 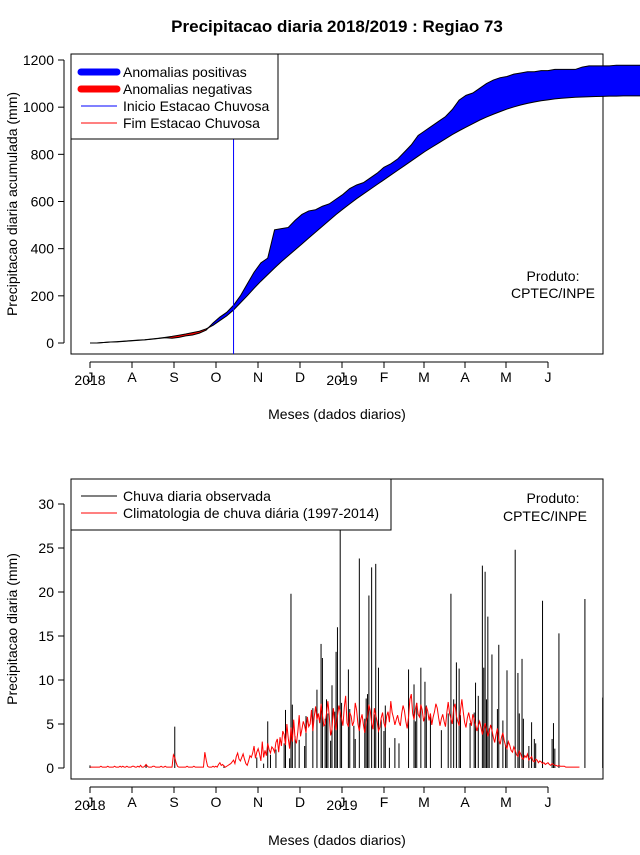 What do you see at coordinates (46, 592) in the screenshot?
I see `chart2-y-tick-label: 20` at bounding box center [46, 592].